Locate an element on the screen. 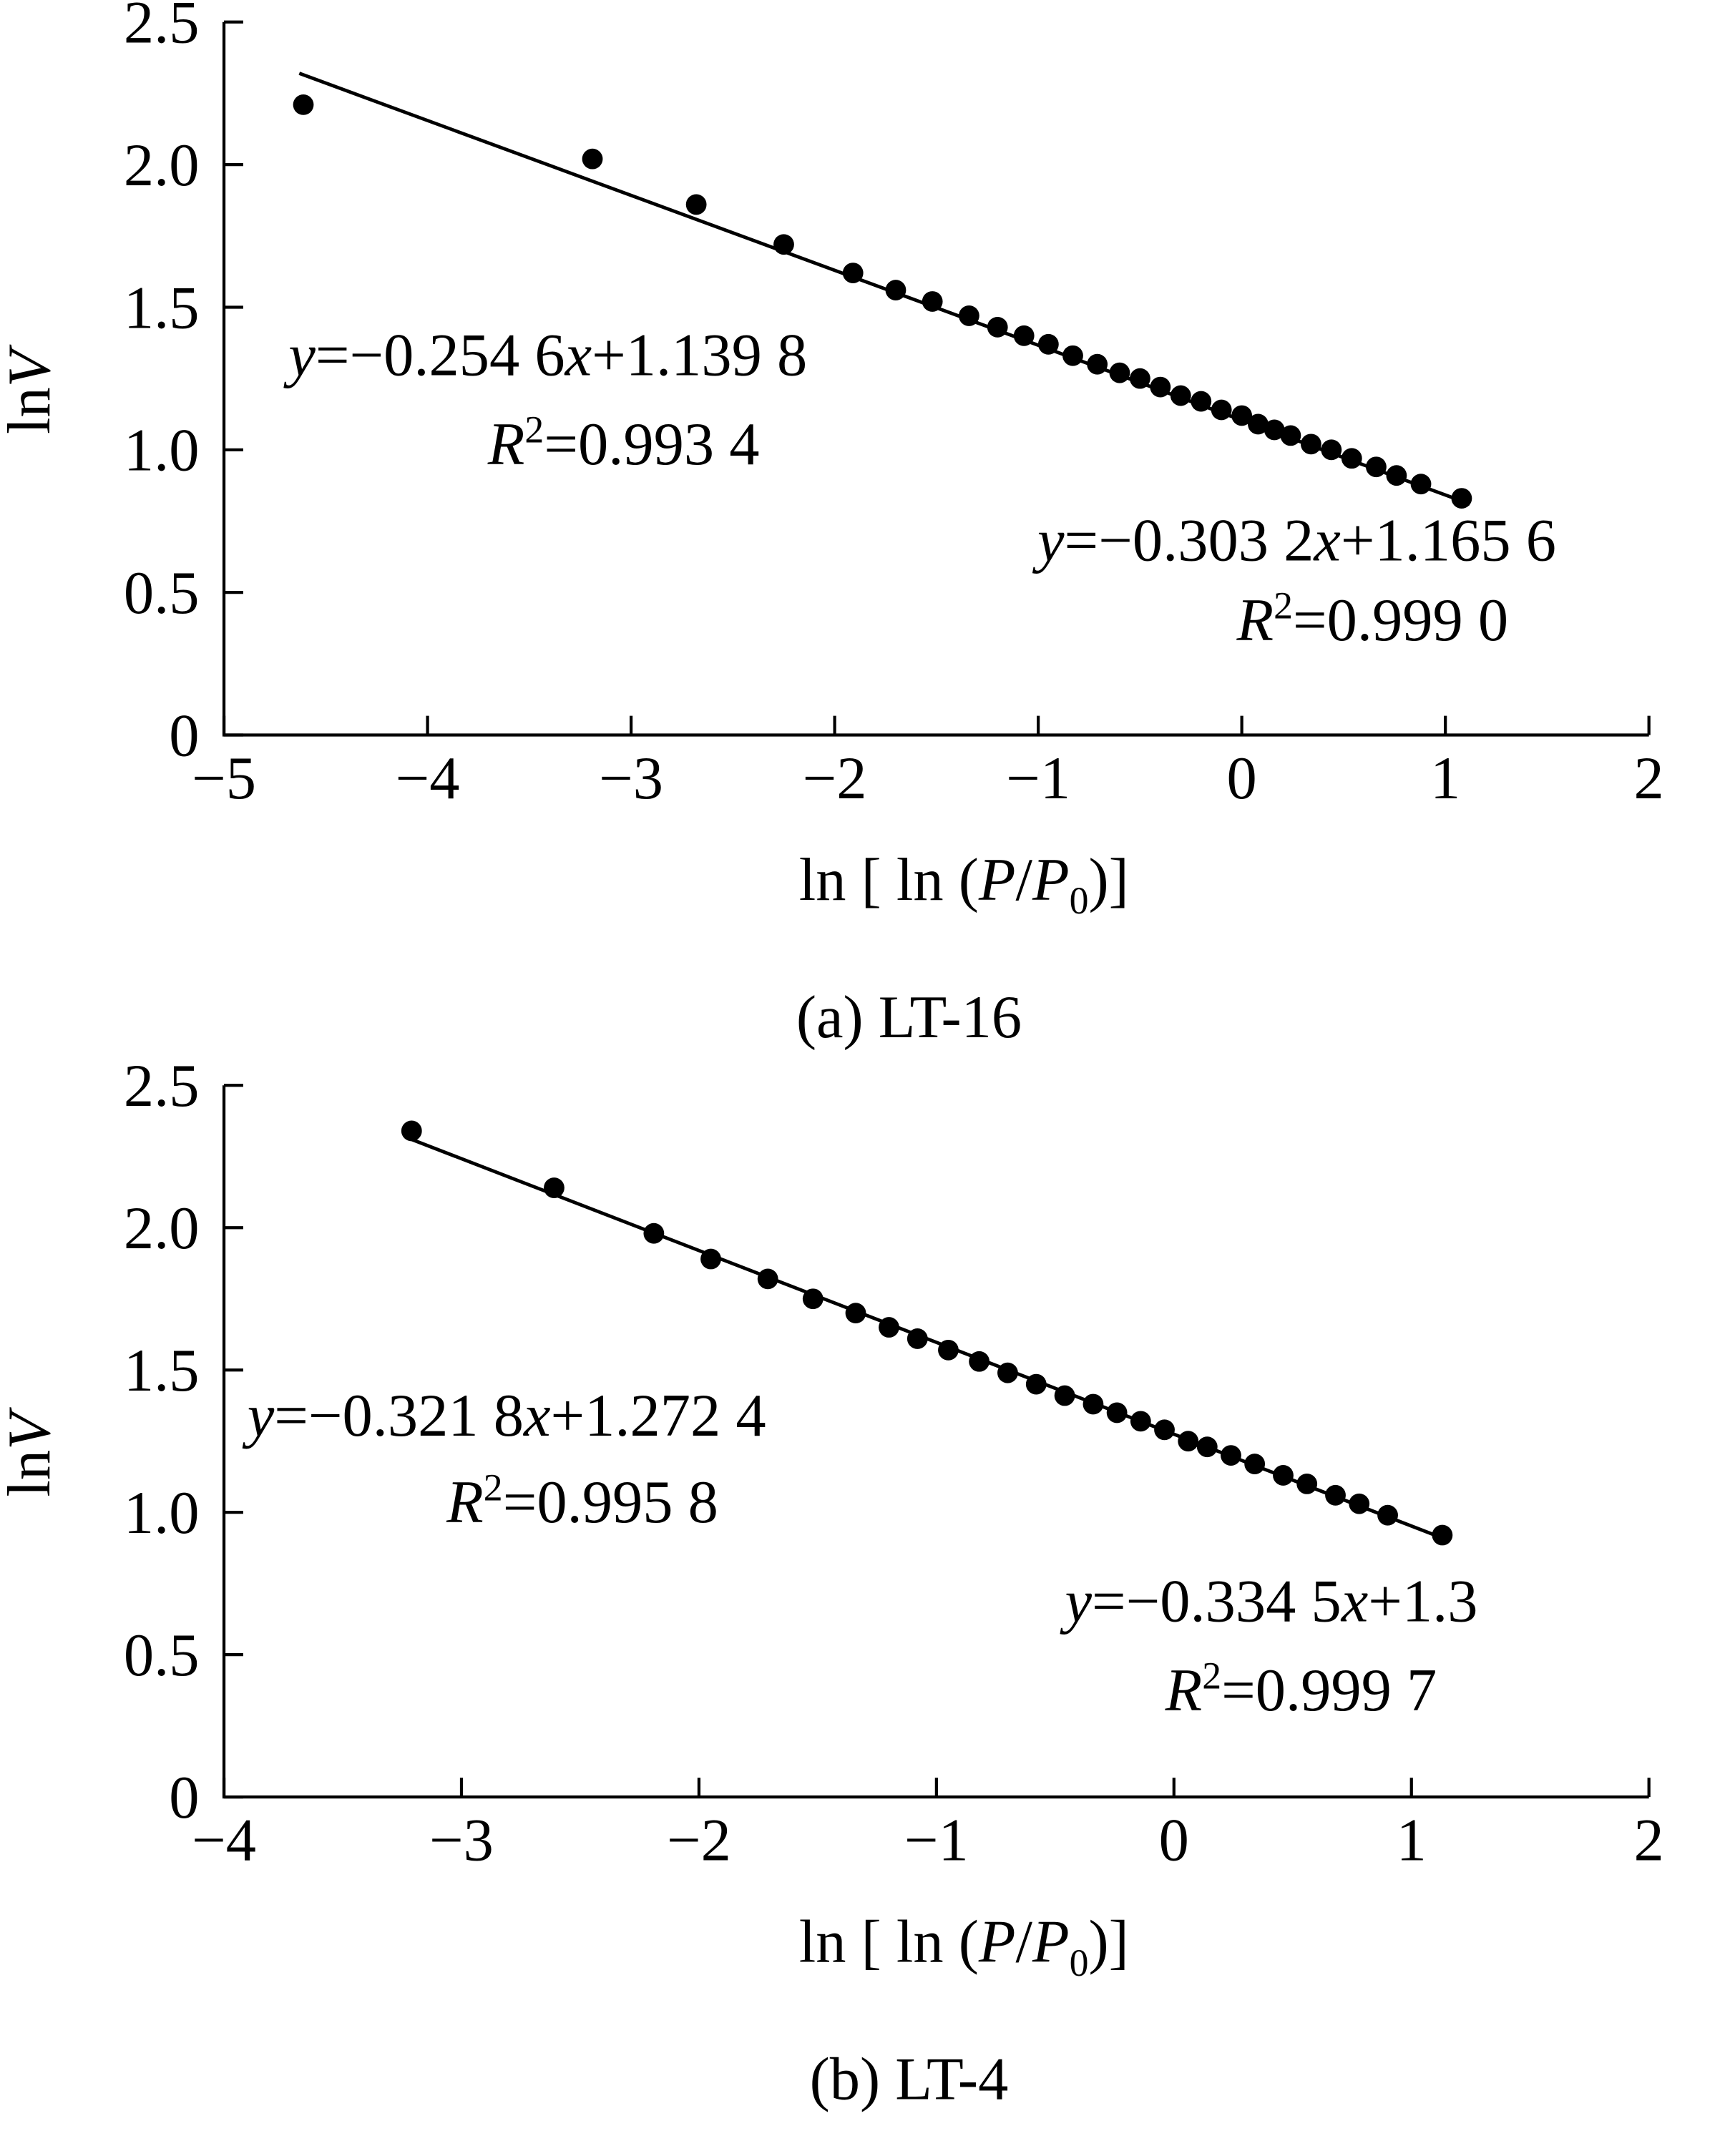  annotation: y=−0.303 2x+1.165 6 is located at coordinates (1294, 541).